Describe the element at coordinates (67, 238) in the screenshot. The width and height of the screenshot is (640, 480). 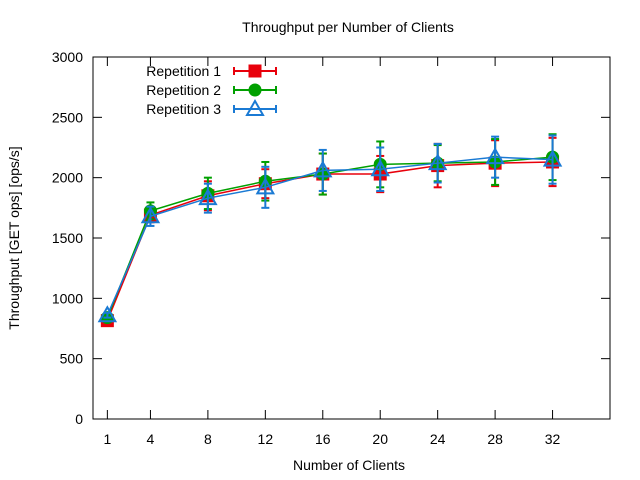
I see `y-tick-label: 1500` at that location.